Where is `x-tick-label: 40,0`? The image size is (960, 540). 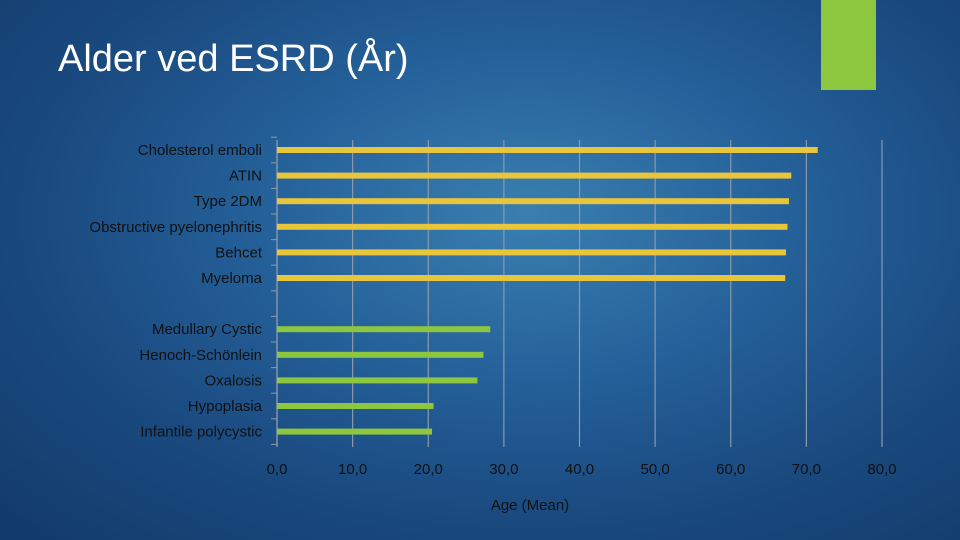
x-tick-label: 40,0 is located at coordinates (579, 469).